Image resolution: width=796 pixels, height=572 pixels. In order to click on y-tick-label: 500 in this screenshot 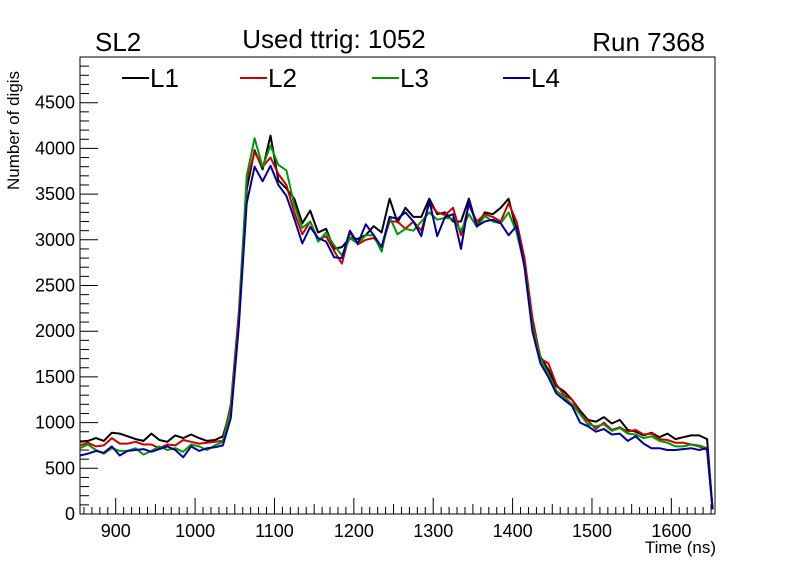, I will do `click(60, 468)`.